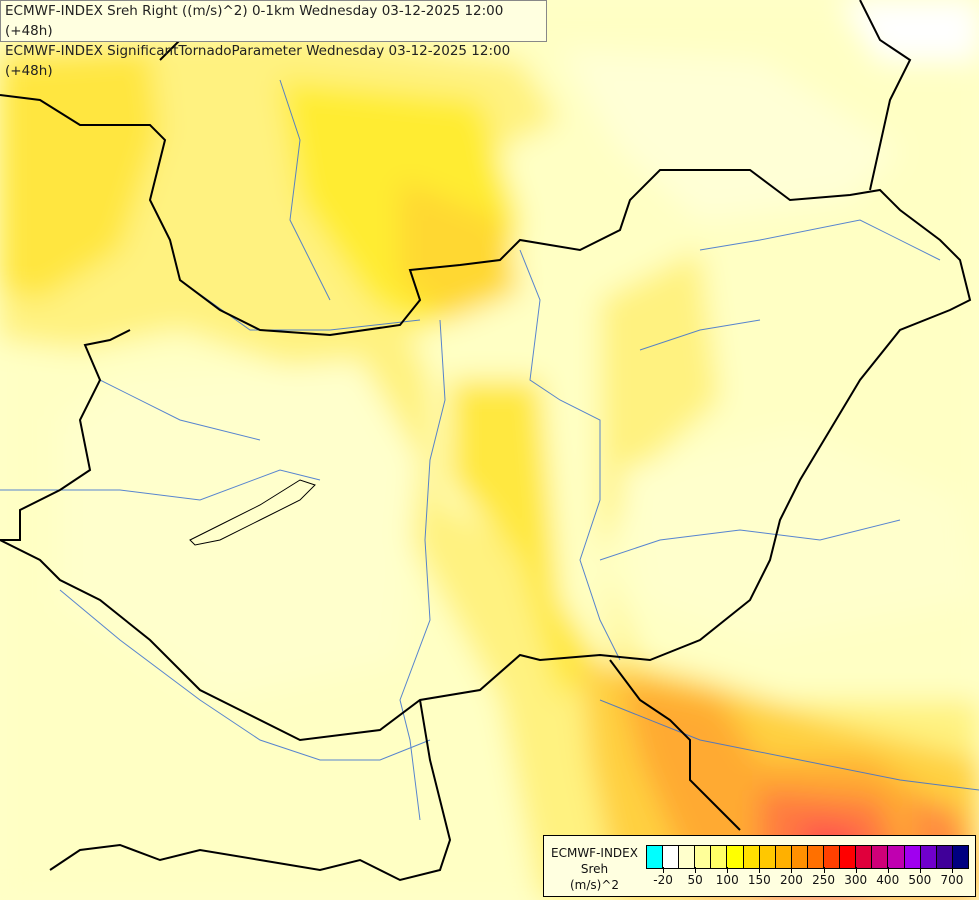 The height and width of the screenshot is (900, 979). Describe the element at coordinates (594, 885) in the screenshot. I see `legend-unit: (m/s)^2` at that location.